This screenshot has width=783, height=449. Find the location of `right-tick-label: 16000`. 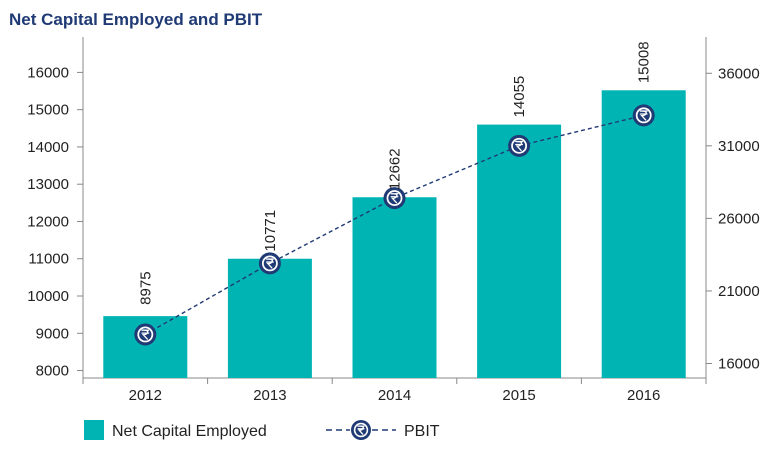

right-tick-label: 16000 is located at coordinates (739, 363).